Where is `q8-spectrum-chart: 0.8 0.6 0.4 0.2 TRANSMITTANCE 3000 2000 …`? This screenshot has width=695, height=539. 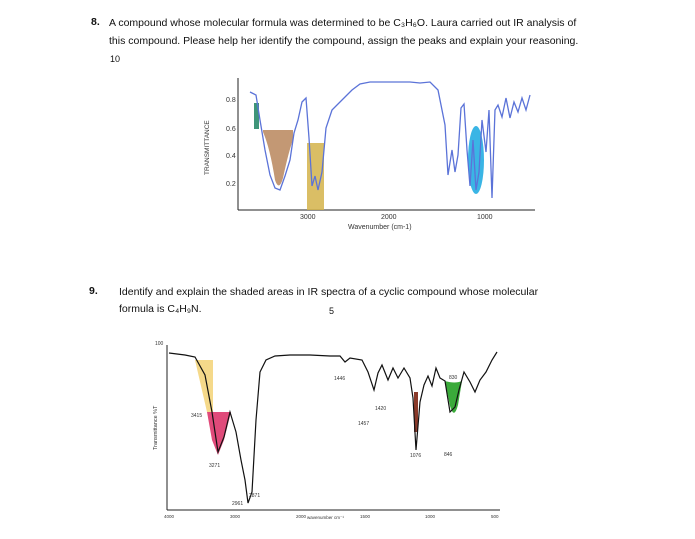 q8-spectrum-chart: 0.8 0.6 0.4 0.2 TRANSMITTANCE 3000 2000 … is located at coordinates (369, 154).